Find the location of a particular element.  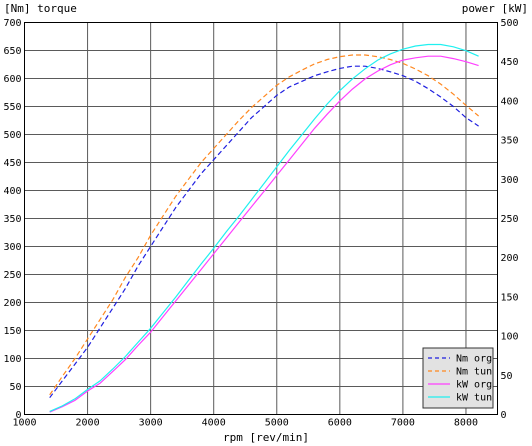

x-tick-label: 5000 is located at coordinates (277, 423).